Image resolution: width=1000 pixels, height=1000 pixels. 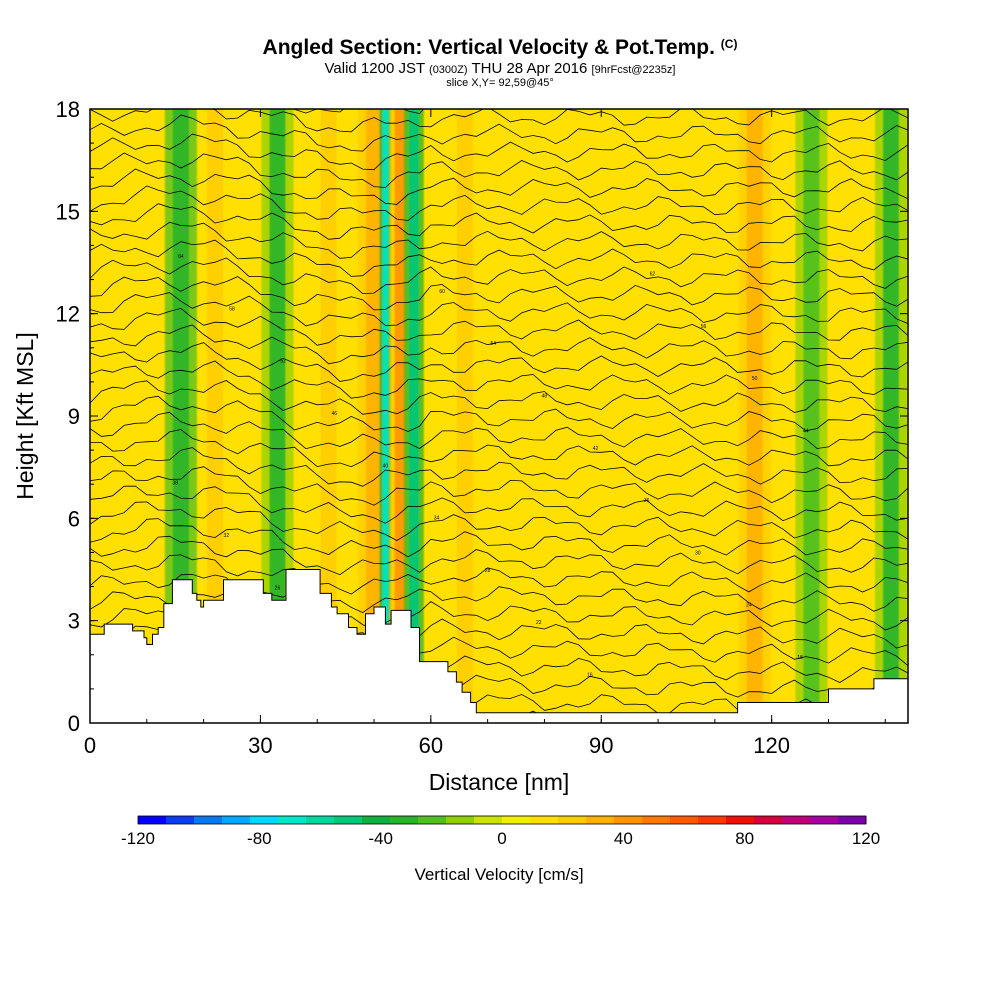 I want to click on terrain-mask, so click(x=499, y=646).